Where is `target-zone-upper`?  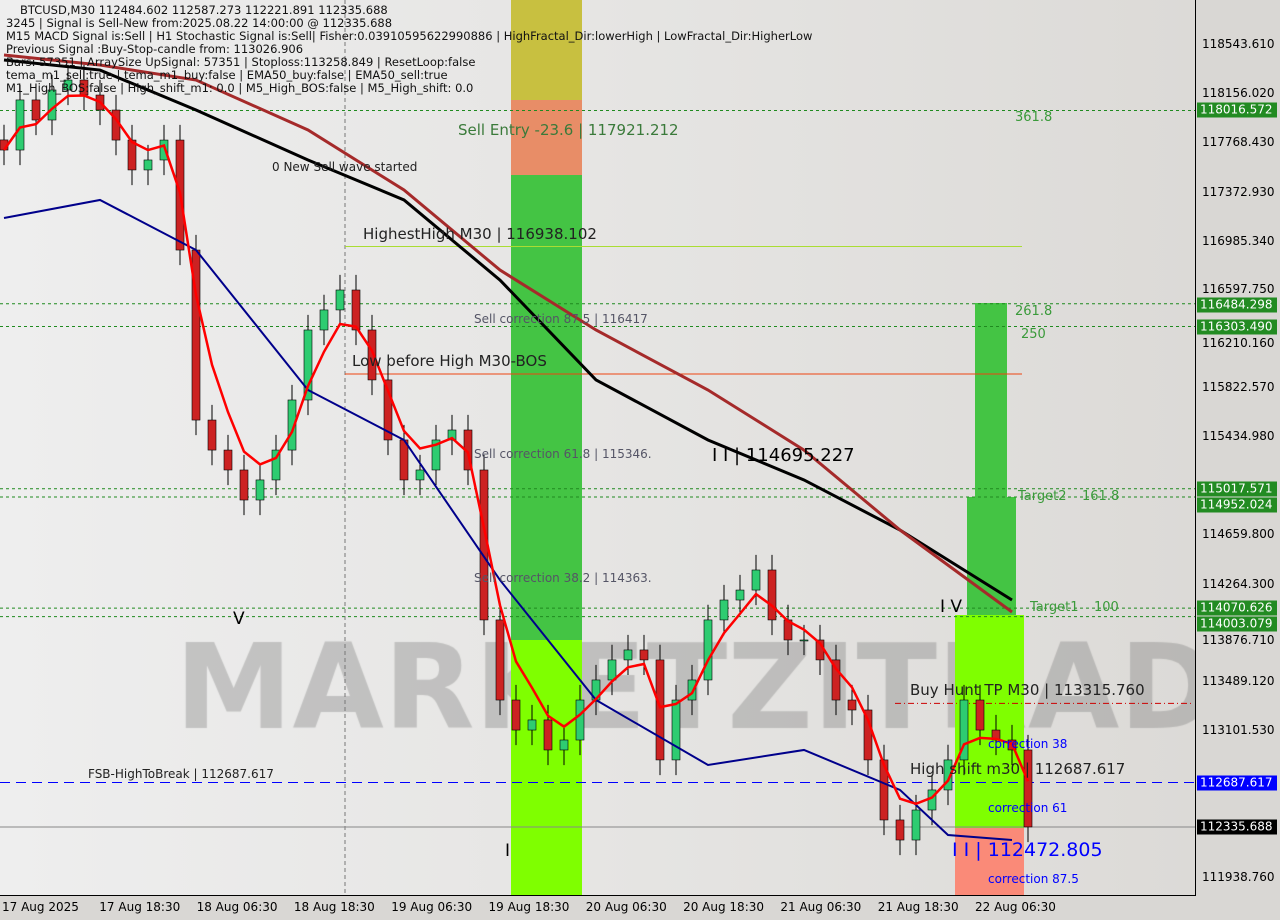 target-zone-upper is located at coordinates (991, 400).